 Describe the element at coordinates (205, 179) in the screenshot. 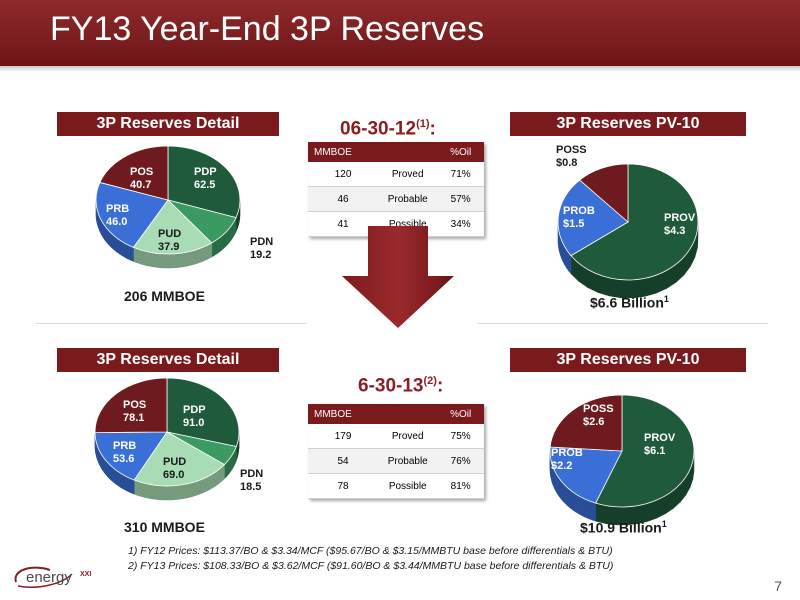

I see `pdp-label: PDP 62.5` at that location.